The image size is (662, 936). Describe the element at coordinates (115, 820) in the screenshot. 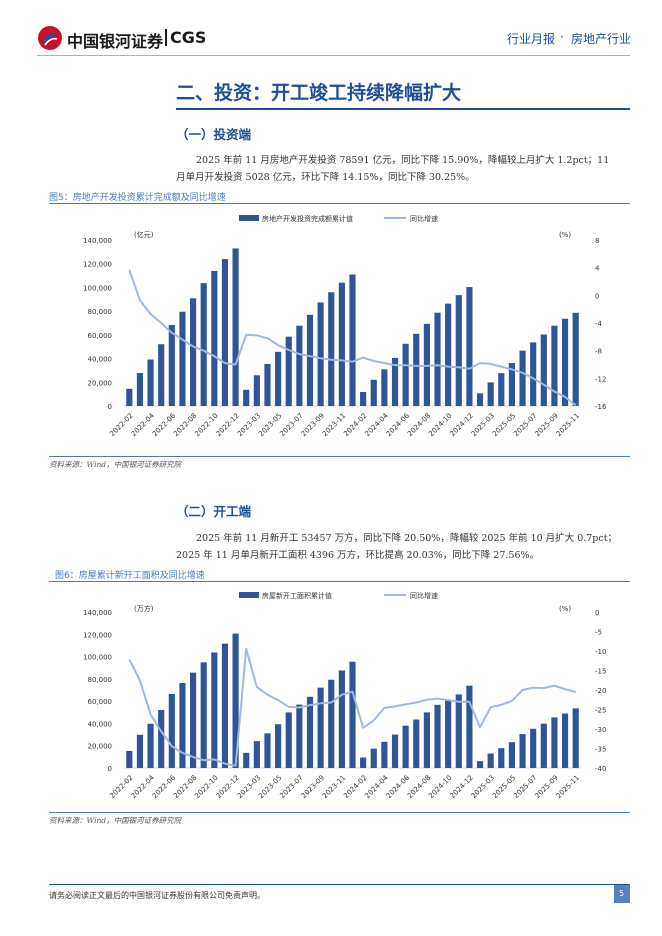

I see `figure6-source: 资料来源：Wind，中国银河证券研究院` at that location.